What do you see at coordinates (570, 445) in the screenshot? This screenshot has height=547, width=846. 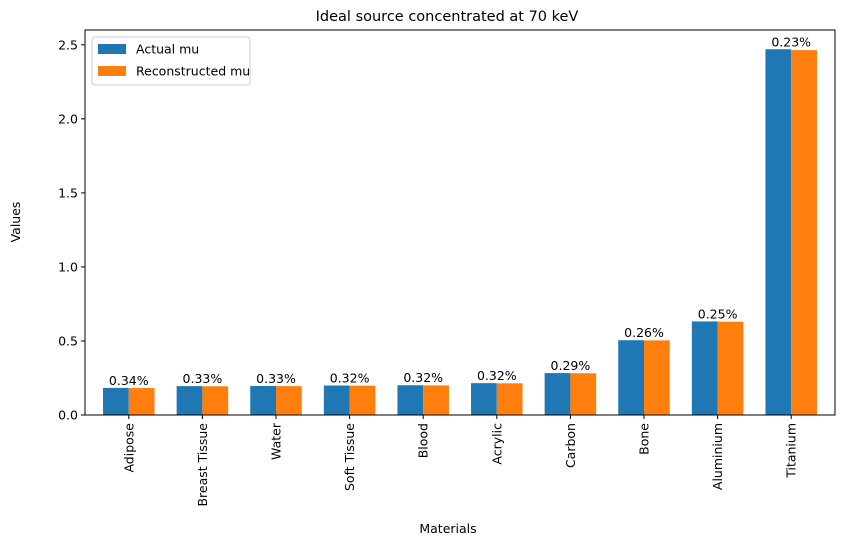 I see `x-tick-label: Carbon` at bounding box center [570, 445].